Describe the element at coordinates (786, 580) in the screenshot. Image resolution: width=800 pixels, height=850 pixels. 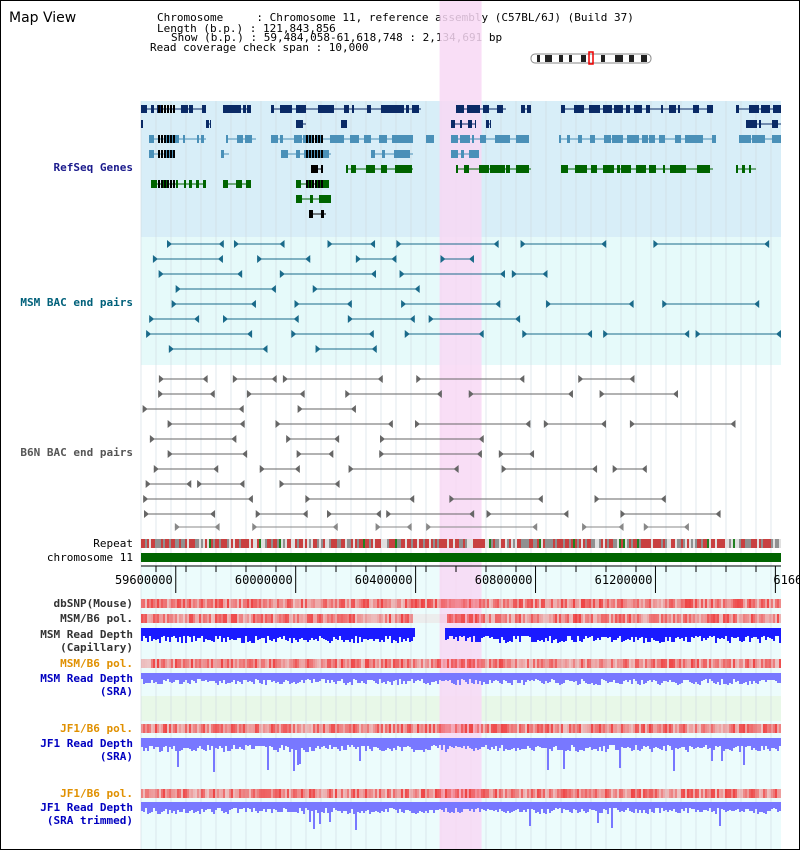
I see `ruler-tick-label: 6166` at that location.